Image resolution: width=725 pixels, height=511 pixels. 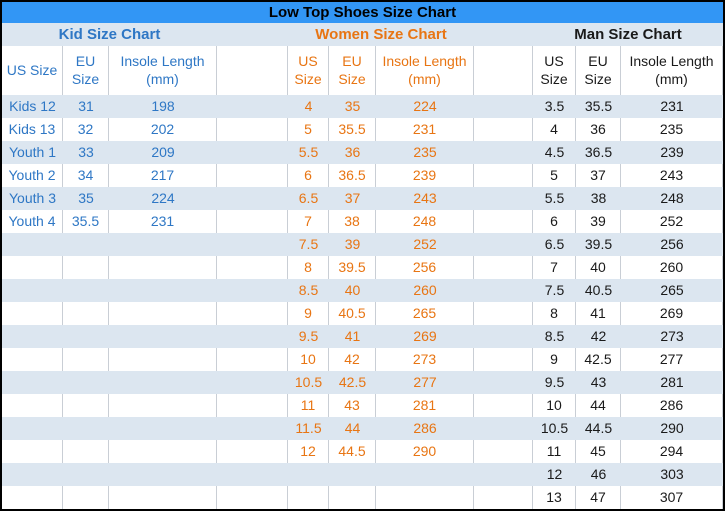 What do you see at coordinates (163, 152) in the screenshot?
I see `table-cell-kid: 209` at bounding box center [163, 152].